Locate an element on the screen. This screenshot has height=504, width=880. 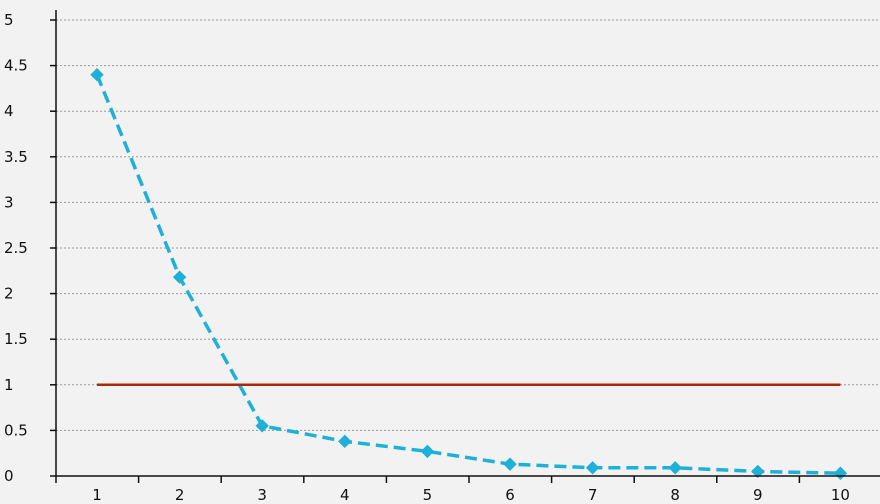
x-axis-tick-labels: 1 2 3 4 5 6 7 8 9 10 is located at coordinates (471, 495).